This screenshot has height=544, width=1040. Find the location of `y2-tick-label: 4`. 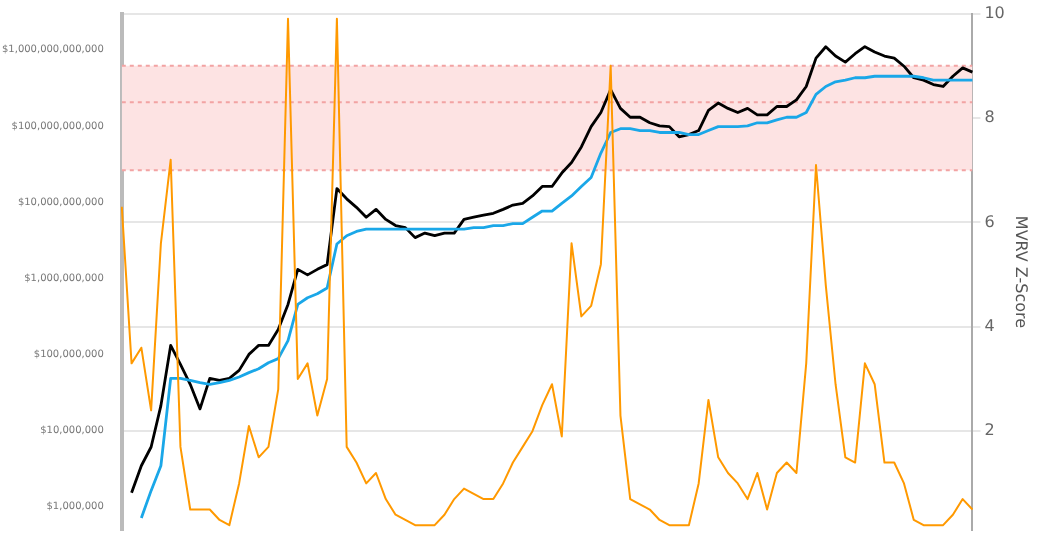

y2-tick-label: 4 is located at coordinates (989, 325).